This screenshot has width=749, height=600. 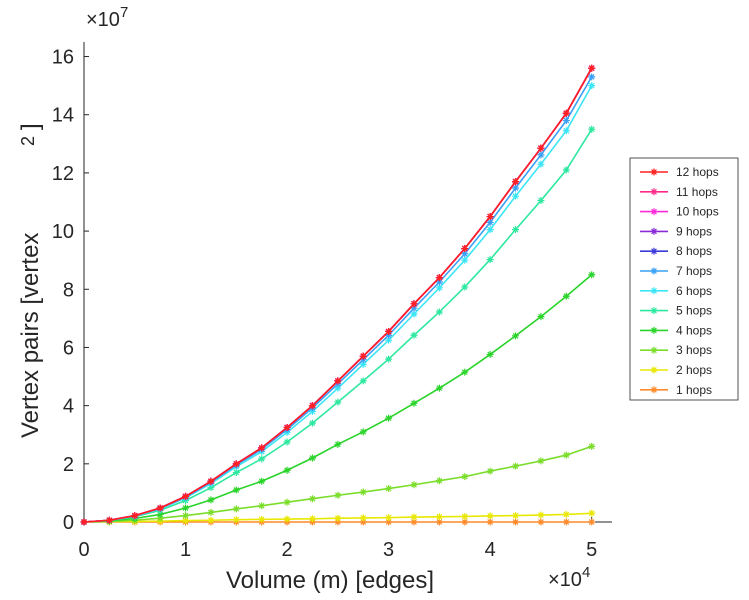 I want to click on y-tick-label: 12, so click(x=63, y=174).